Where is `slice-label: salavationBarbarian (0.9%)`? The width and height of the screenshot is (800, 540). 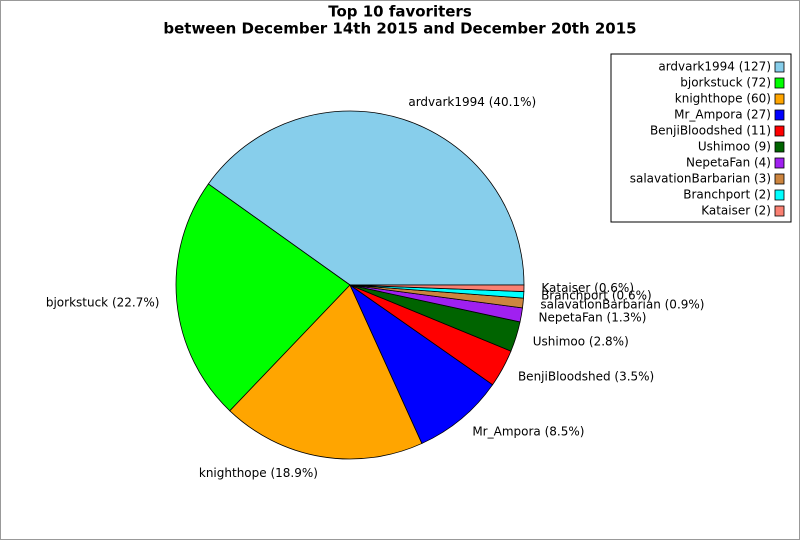 slice-label: salavationBarbarian (0.9%) is located at coordinates (622, 304).